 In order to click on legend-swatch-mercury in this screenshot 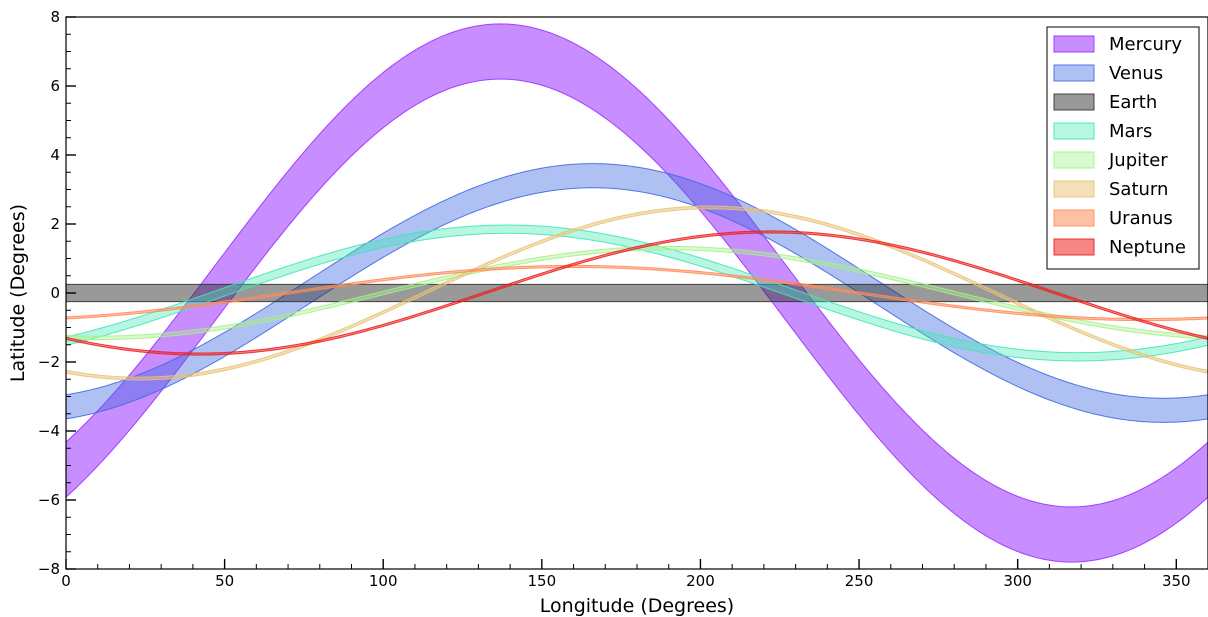, I will do `click(1074, 44)`.